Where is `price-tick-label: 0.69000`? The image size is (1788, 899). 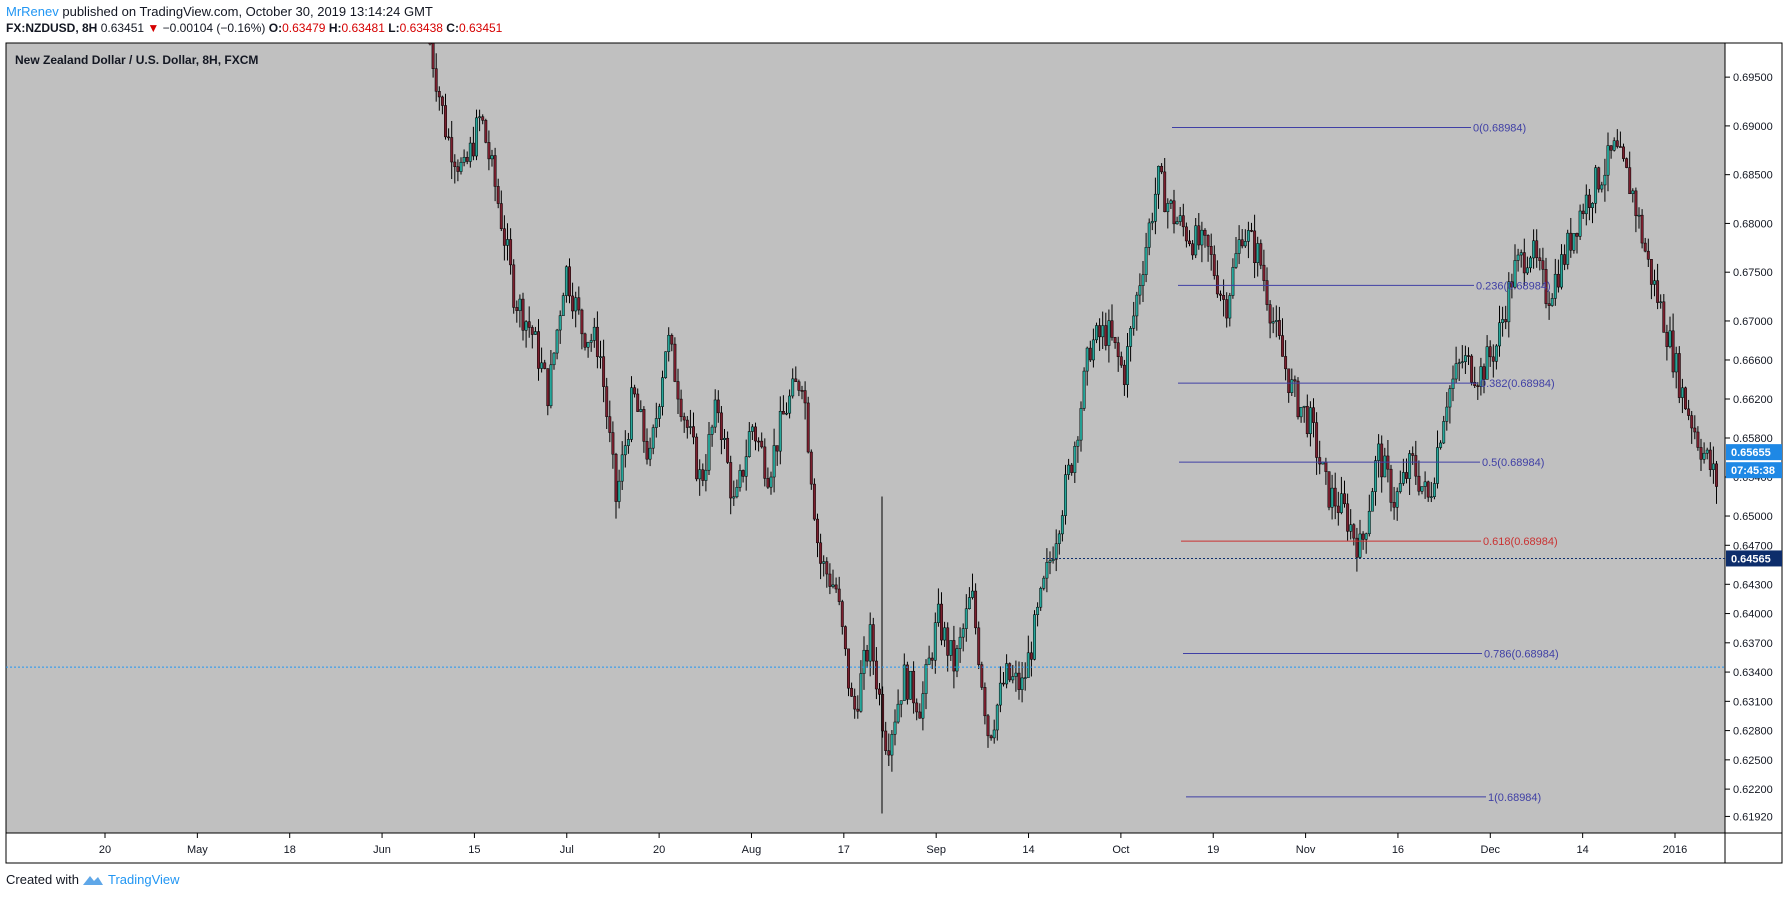
price-tick-label: 0.69000 is located at coordinates (1753, 127).